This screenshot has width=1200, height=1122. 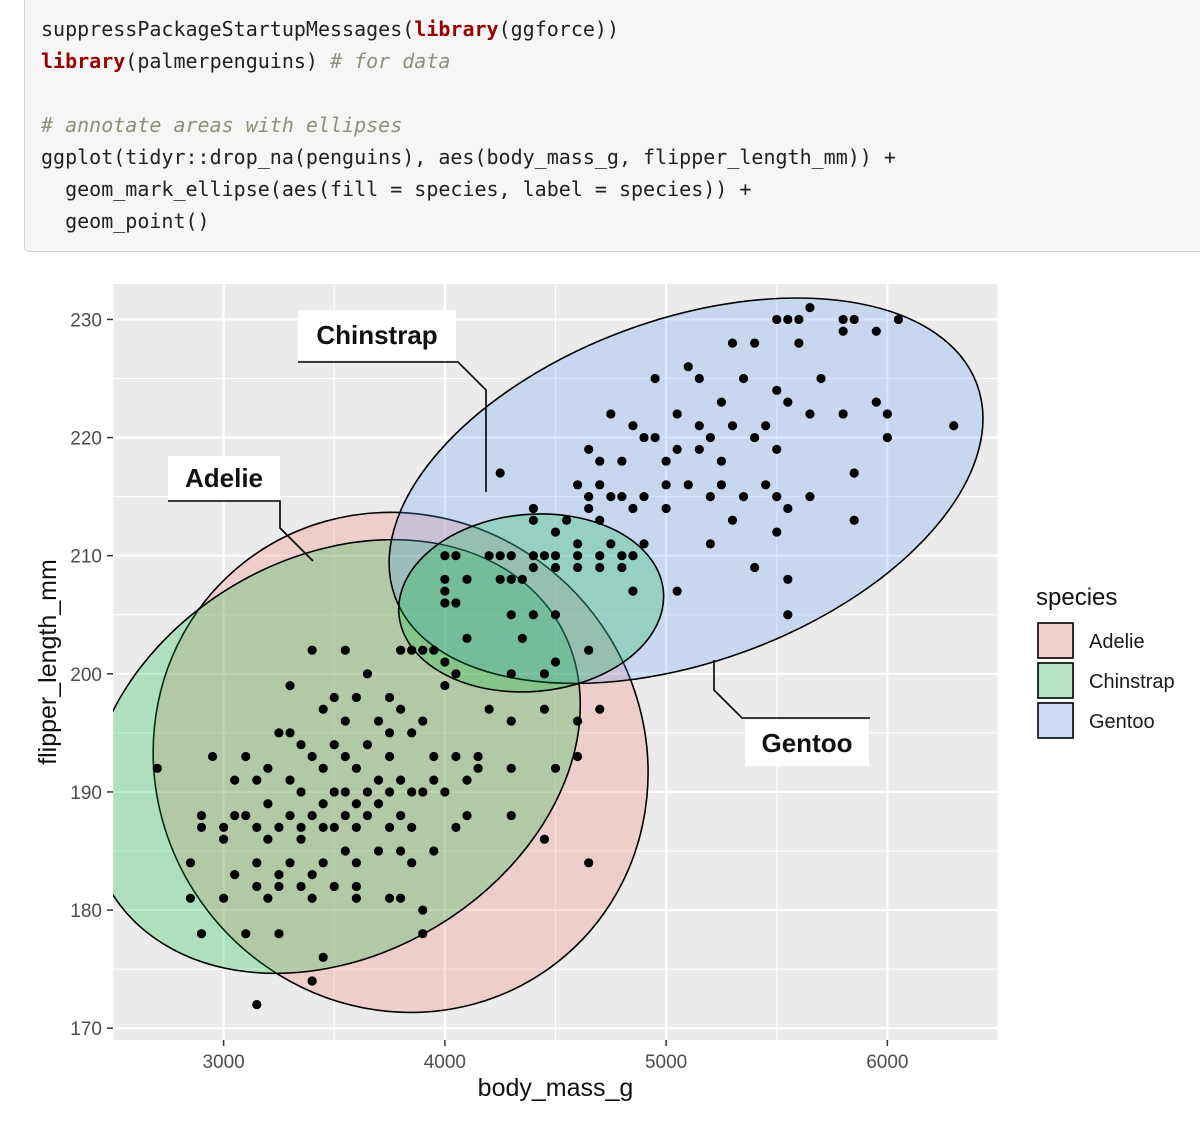 I want to click on y-tick-label: 170, so click(x=86, y=1029).